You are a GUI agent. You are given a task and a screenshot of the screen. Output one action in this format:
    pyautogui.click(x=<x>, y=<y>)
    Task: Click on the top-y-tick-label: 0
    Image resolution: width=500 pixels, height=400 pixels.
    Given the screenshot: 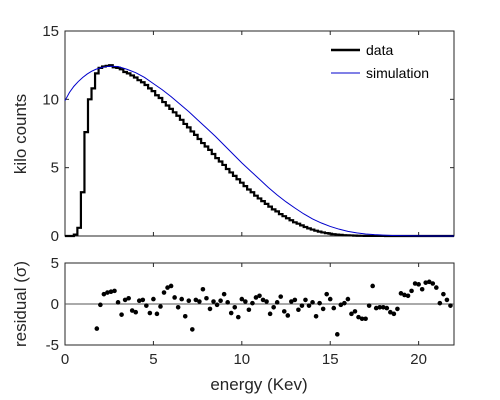 What is the action you would take?
    pyautogui.click(x=55, y=236)
    